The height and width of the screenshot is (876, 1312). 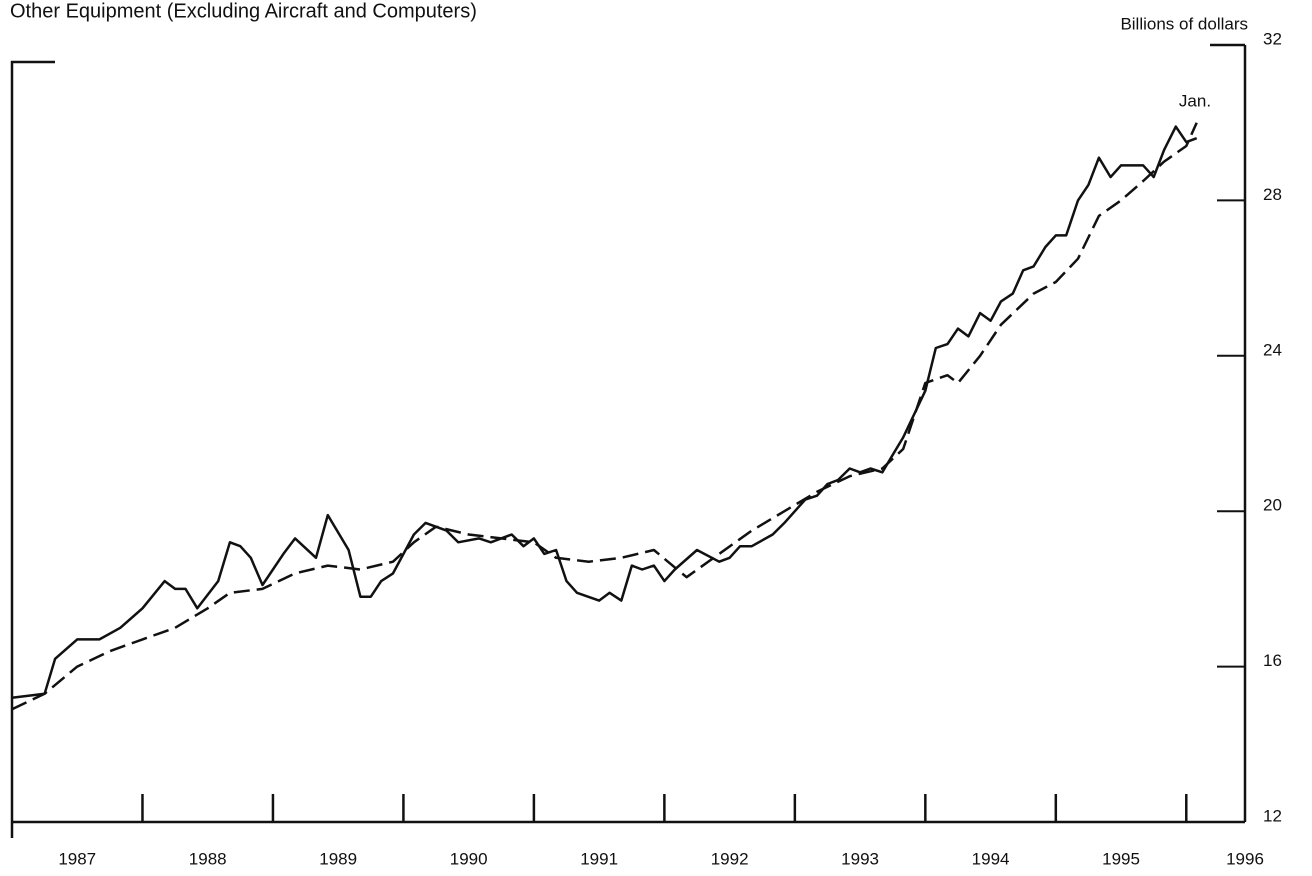 I want to click on x-tick-label: 1987, so click(x=77, y=858).